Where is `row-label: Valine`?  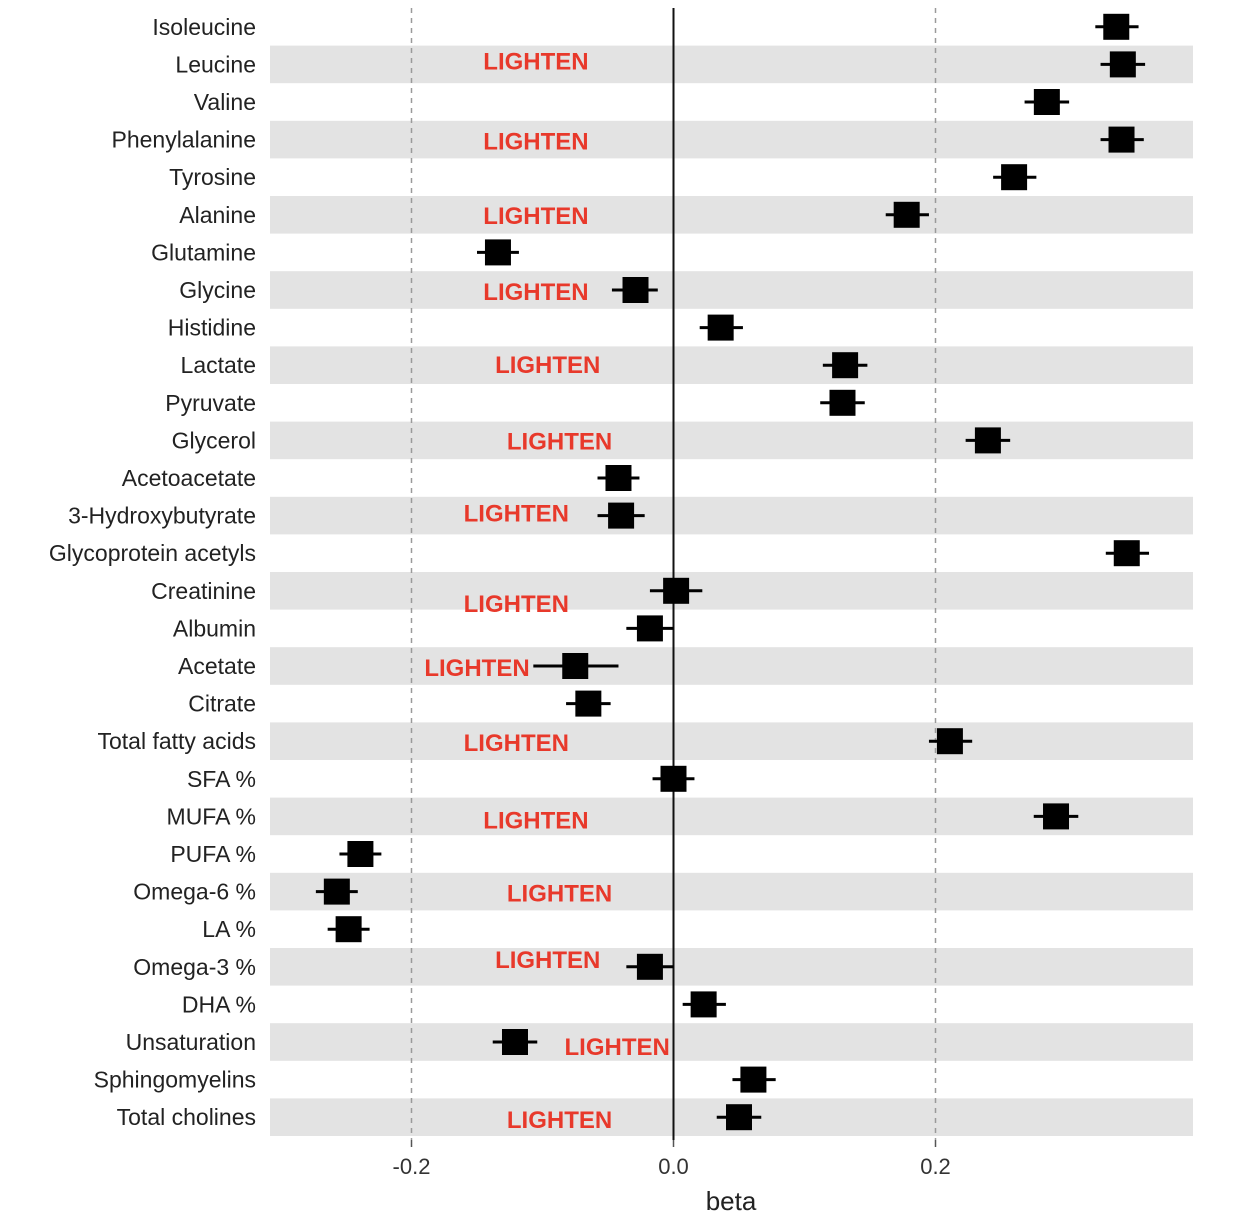 row-label: Valine is located at coordinates (225, 102).